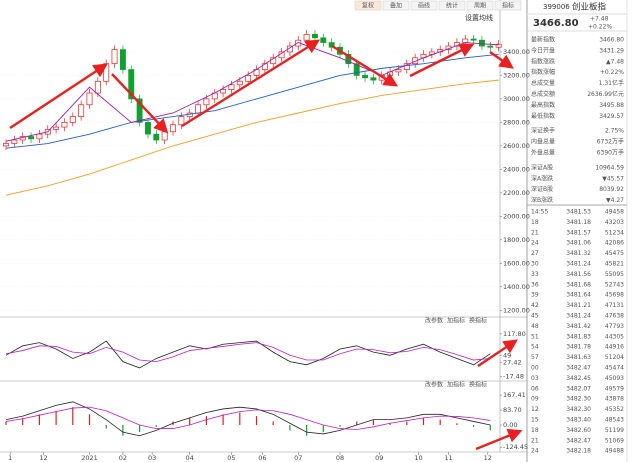 The image size is (640, 462). Describe the element at coordinates (516, 263) in the screenshot. I see `y-tick-label: 1600.00` at that location.